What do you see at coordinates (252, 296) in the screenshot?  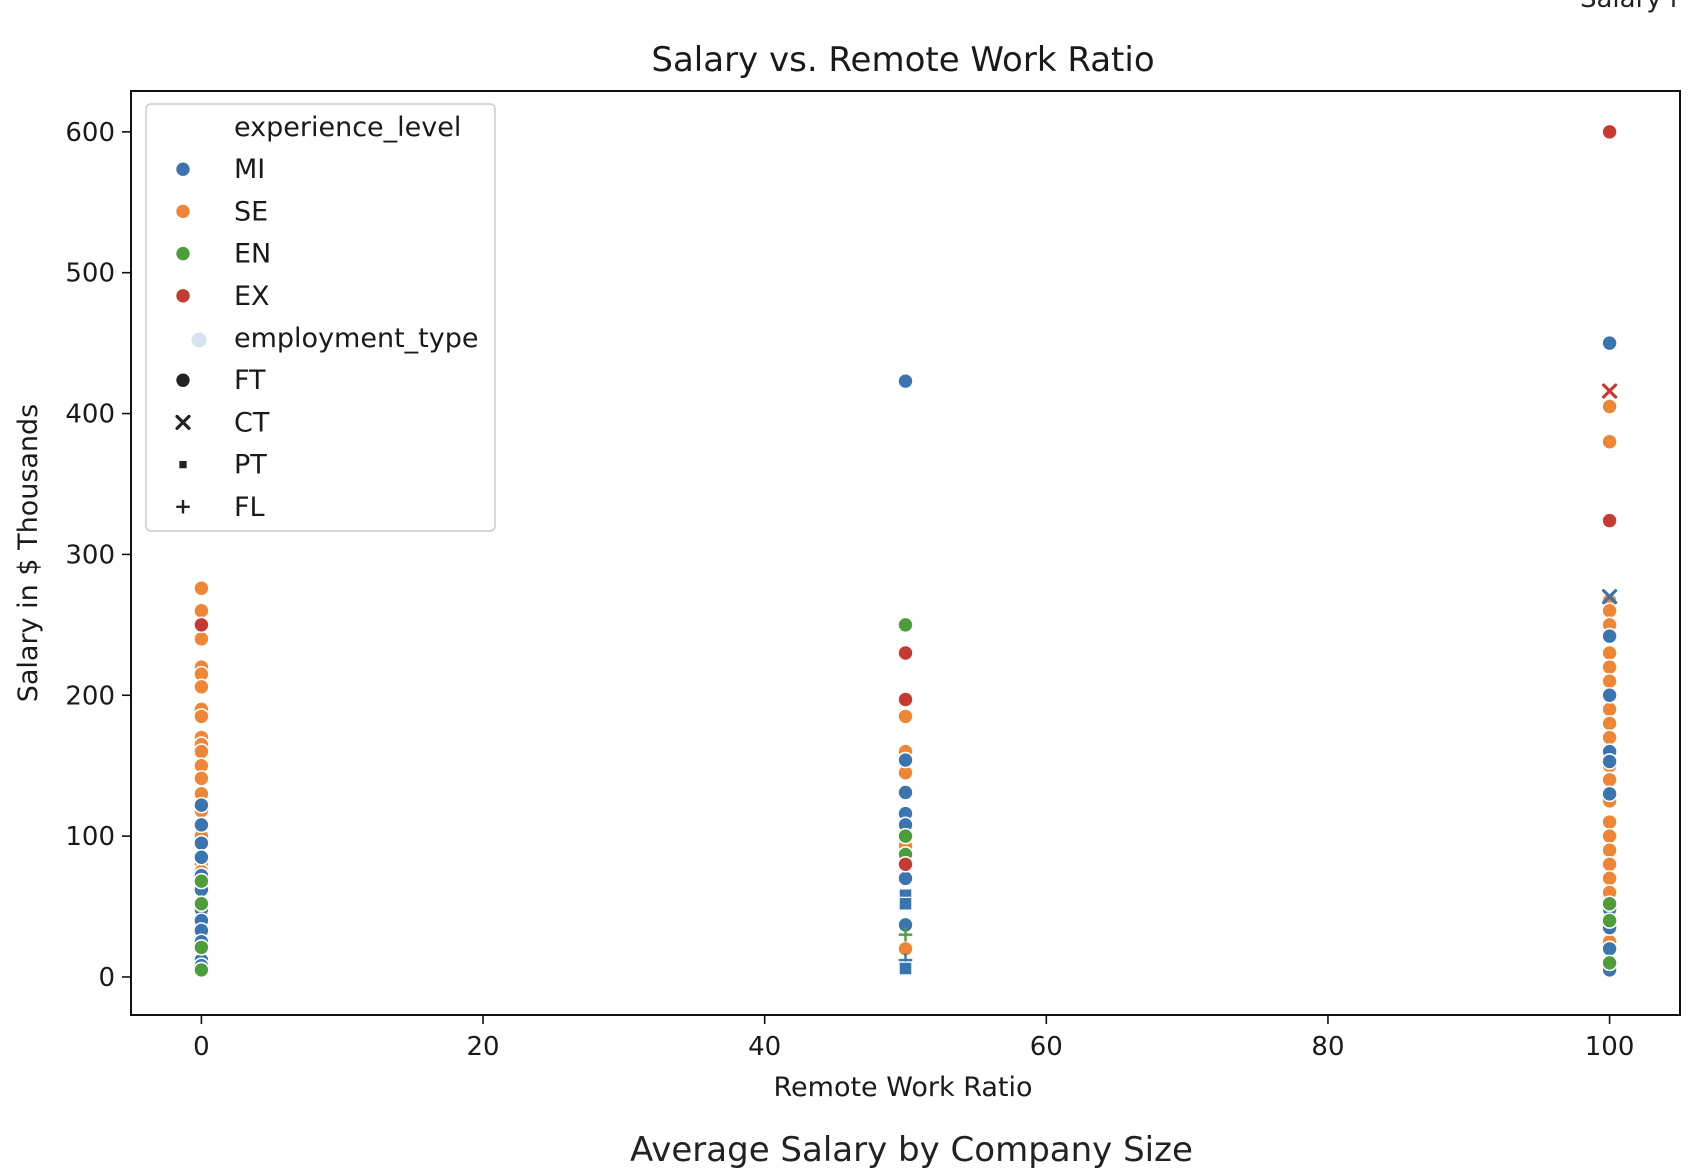 I see `legend-label-ex: EX` at bounding box center [252, 296].